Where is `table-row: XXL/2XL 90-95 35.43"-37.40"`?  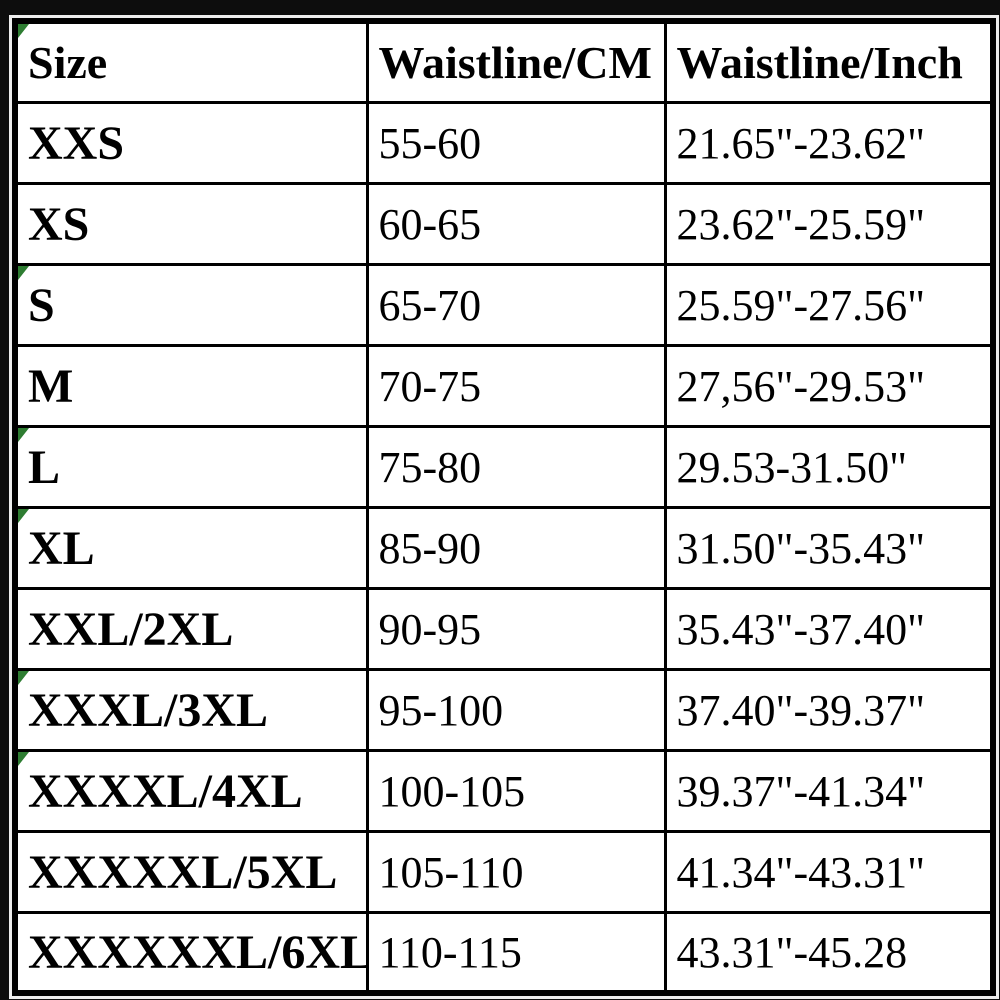
table-row: XXL/2XL 90-95 35.43"-37.40" is located at coordinates (504, 628).